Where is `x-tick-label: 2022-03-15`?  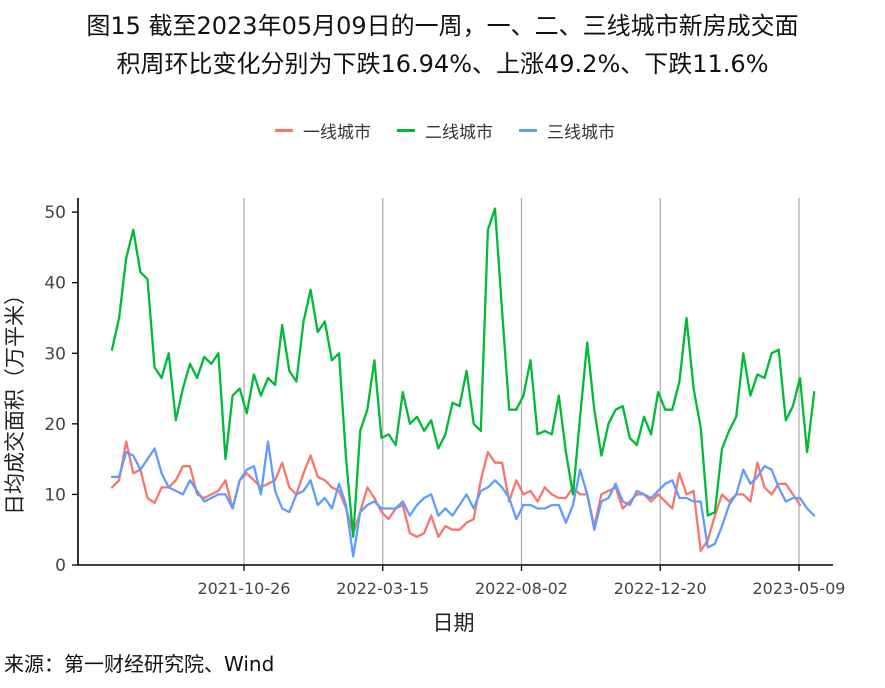 x-tick-label: 2022-03-15 is located at coordinates (382, 588).